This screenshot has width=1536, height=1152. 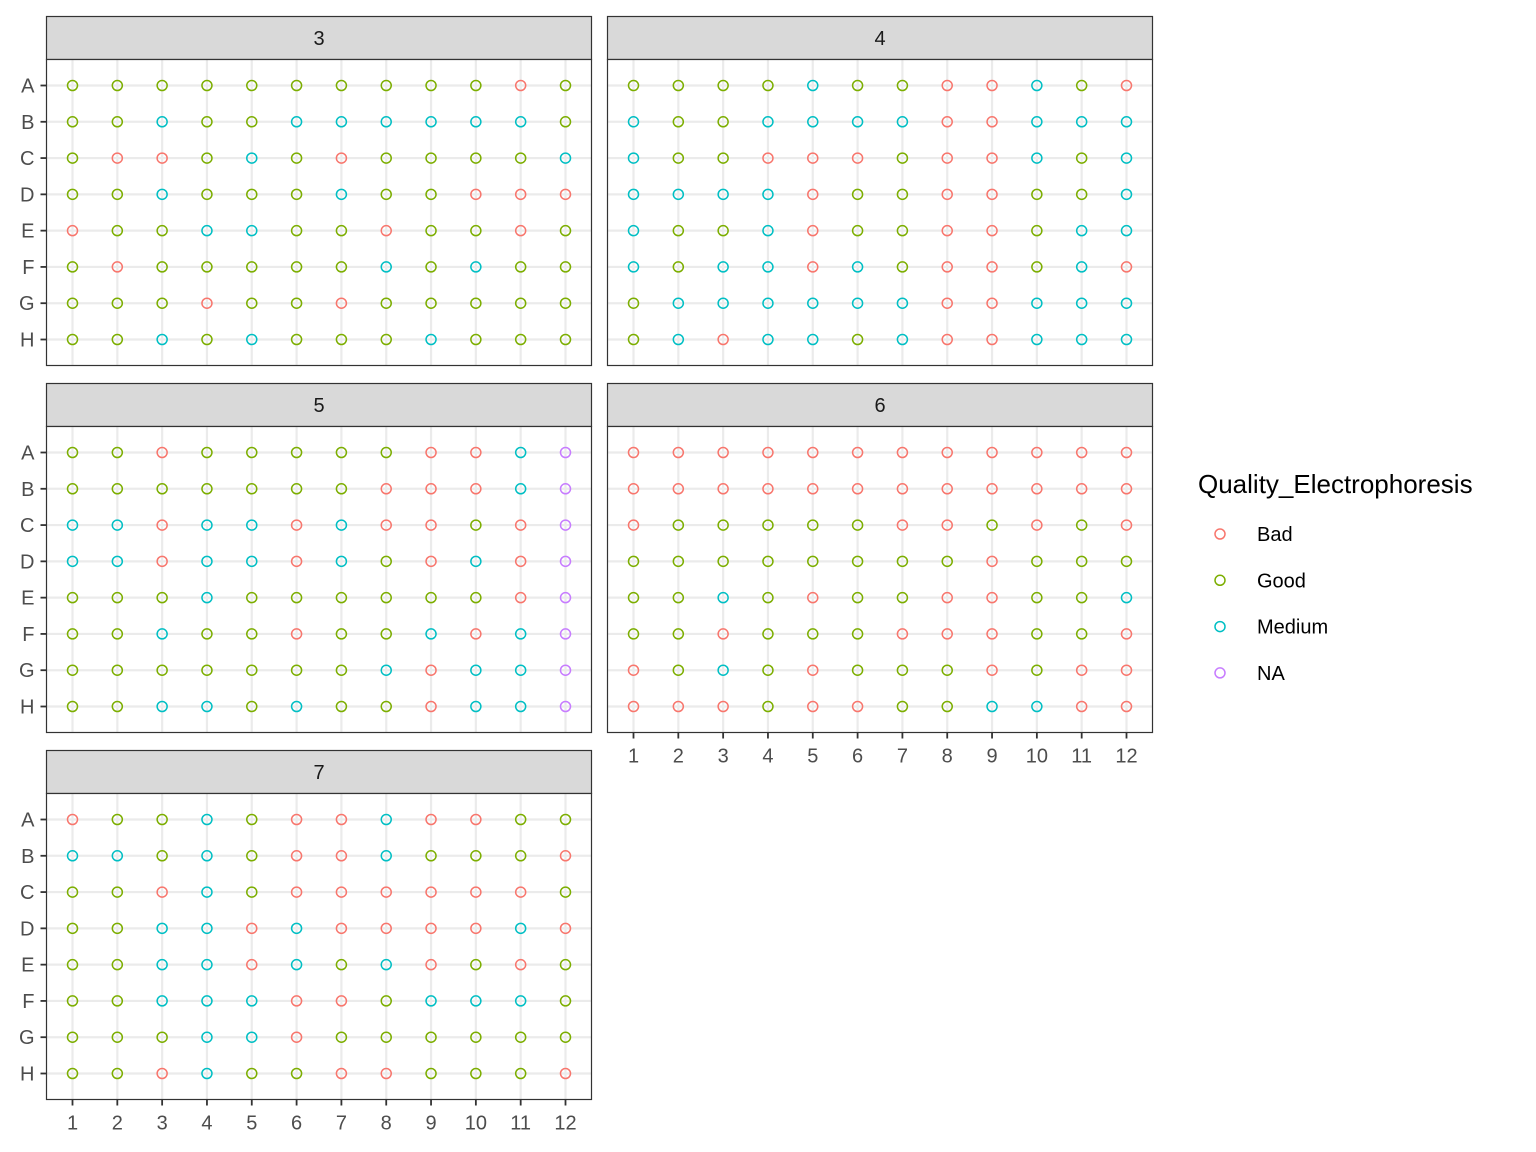 I want to click on x-tick-label: 9, so click(x=991, y=757).